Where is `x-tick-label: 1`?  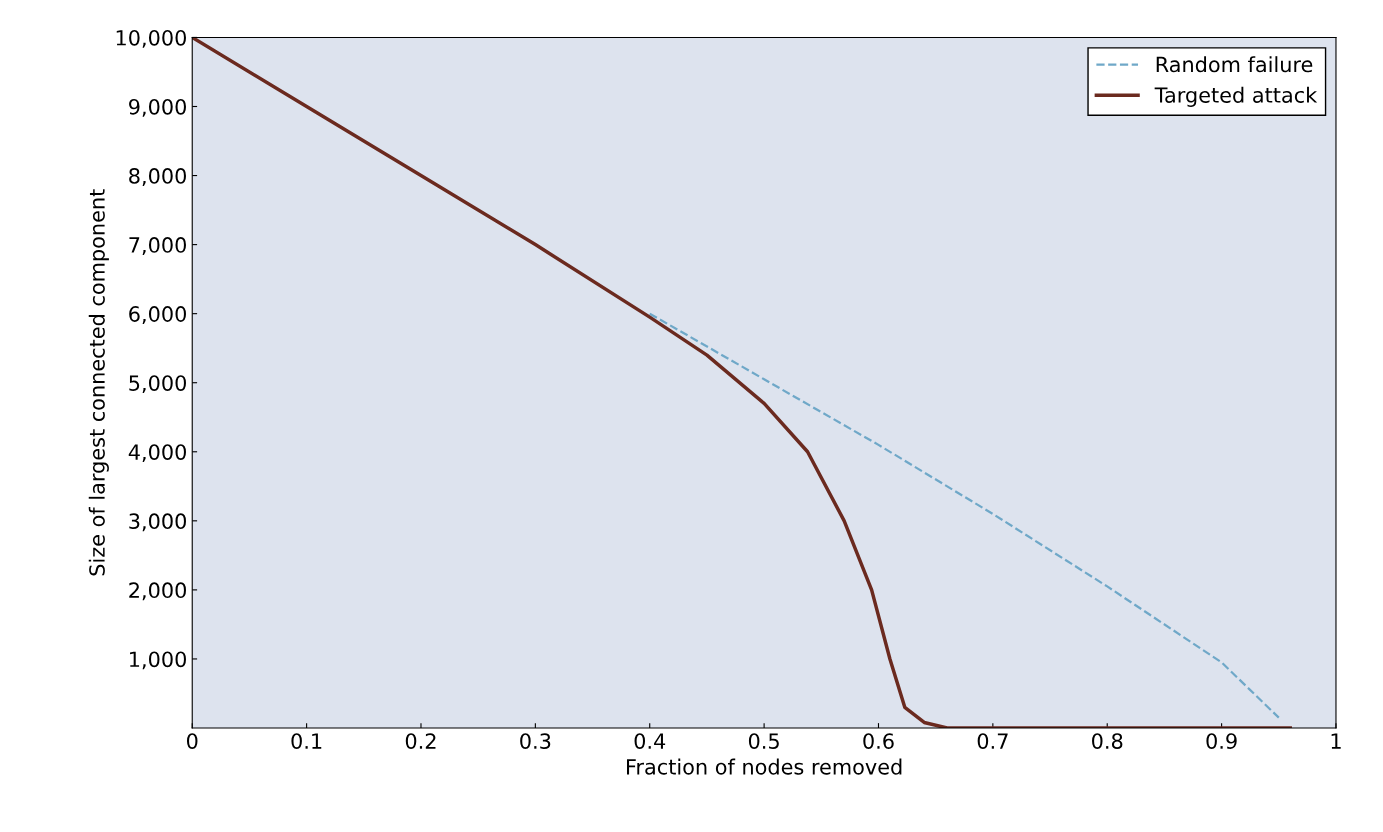
x-tick-label: 1 is located at coordinates (1336, 741).